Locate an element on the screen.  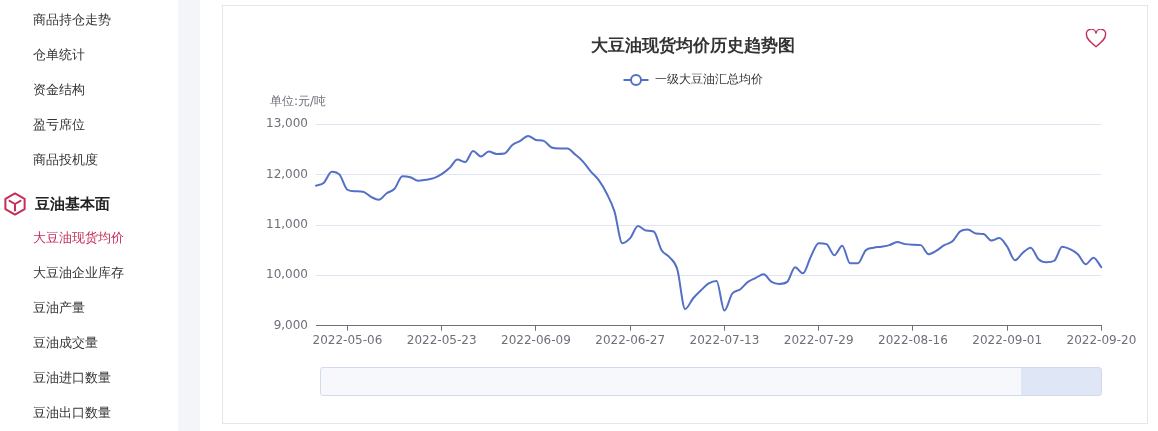
y-tick-label: 12,000 is located at coordinates (287, 173).